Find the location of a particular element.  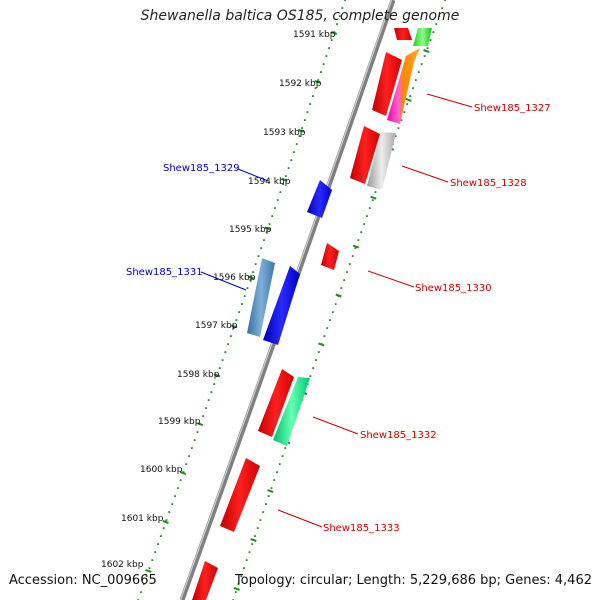

tick-label: 1598 kbp is located at coordinates (198, 375).